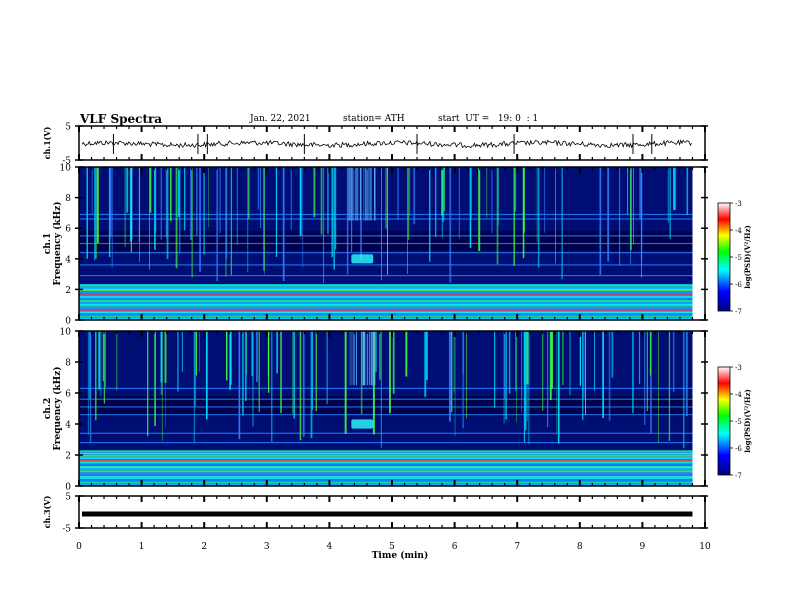 The height and width of the screenshot is (612, 792). Describe the element at coordinates (142, 547) in the screenshot. I see `x-tick-label: 1` at that location.